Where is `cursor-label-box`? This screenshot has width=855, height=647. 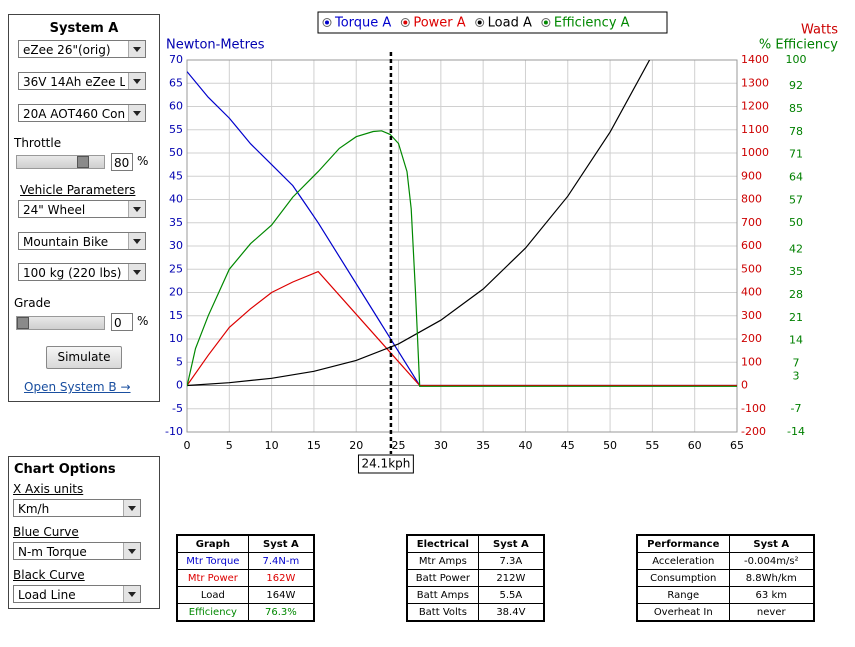
cursor-label-box is located at coordinates (385, 464).